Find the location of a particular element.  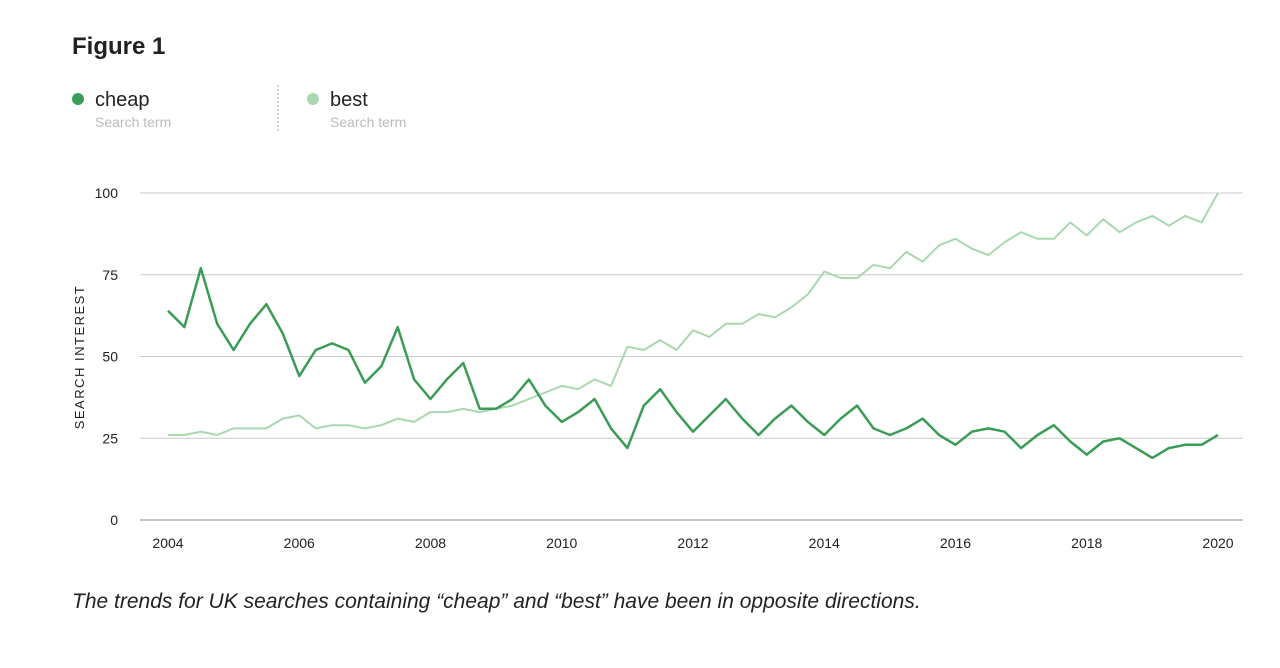

y-tick-label: 75 is located at coordinates (110, 275).